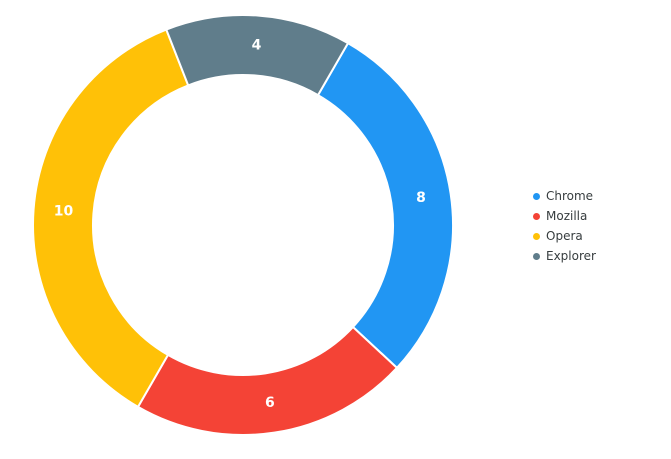 The width and height of the screenshot is (671, 459). What do you see at coordinates (536, 256) in the screenshot?
I see `legend-marker-explorer` at bounding box center [536, 256].